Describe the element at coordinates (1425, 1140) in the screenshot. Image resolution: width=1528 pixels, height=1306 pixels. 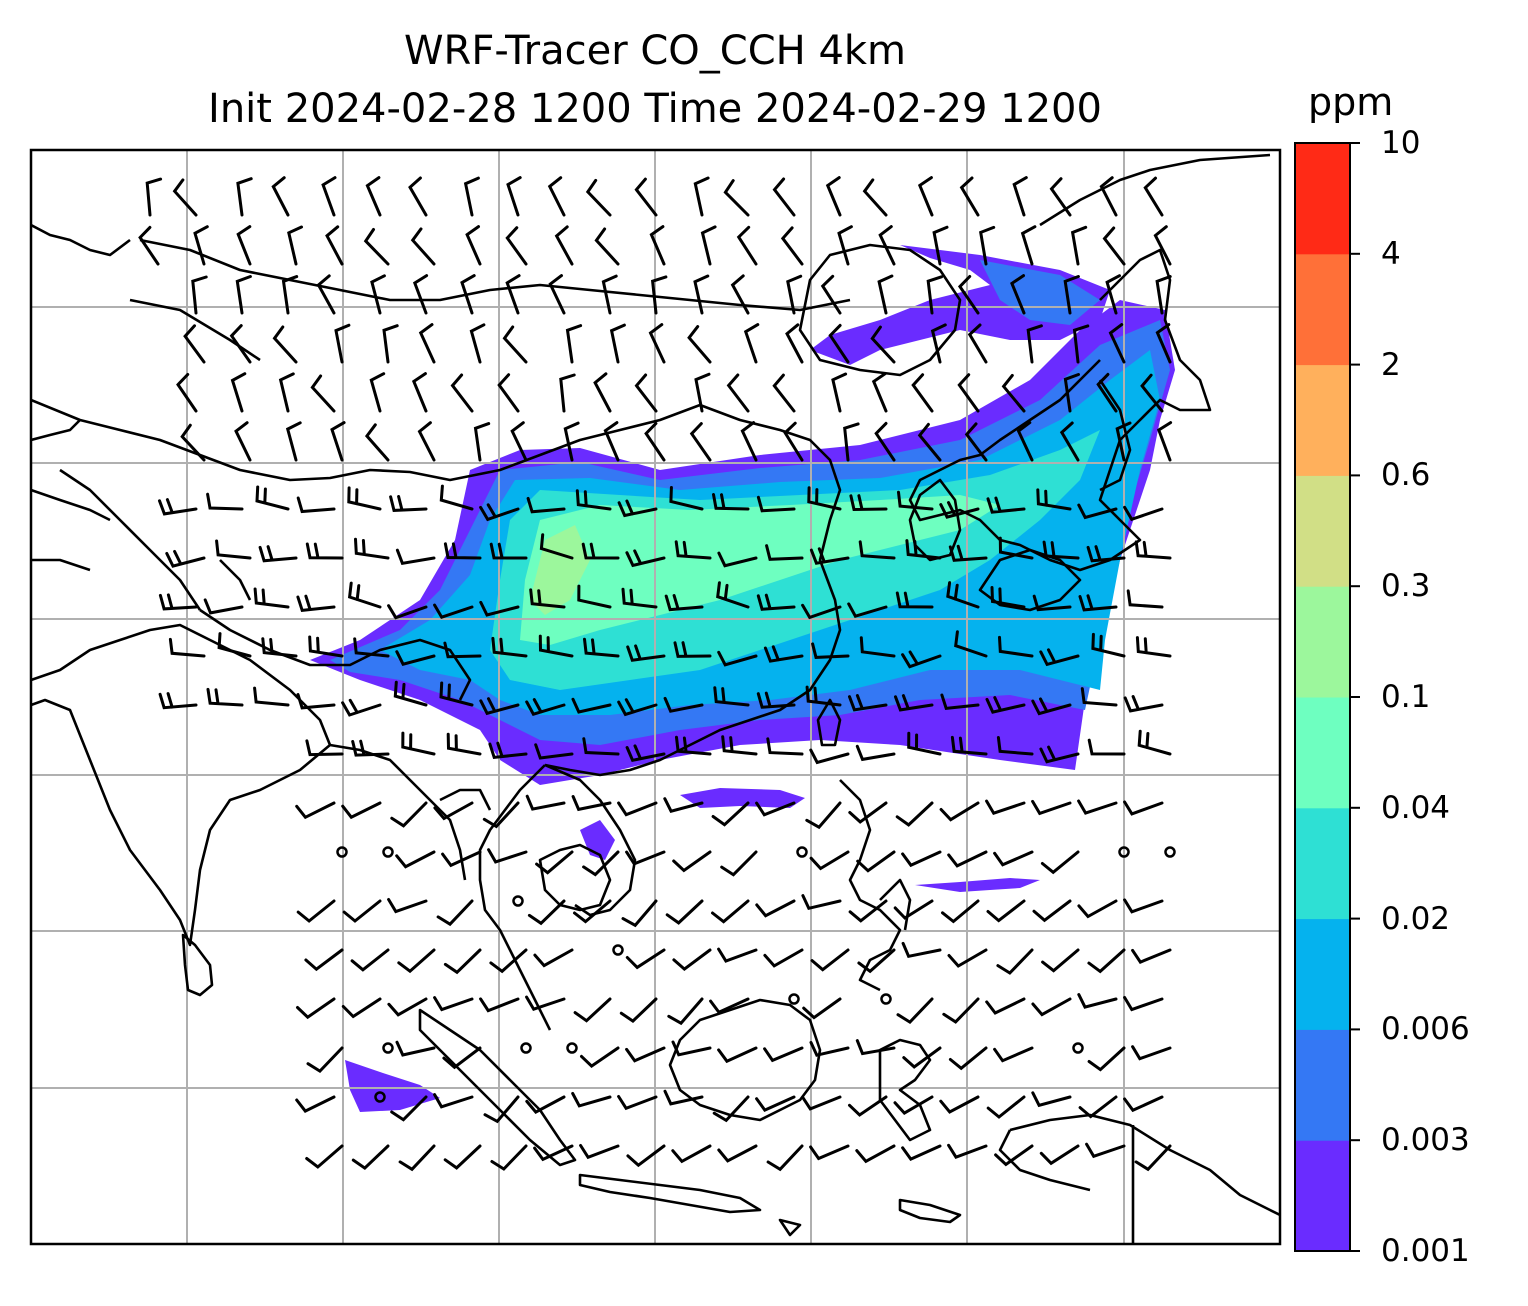
I see `colorbar-tick-label: 0.003` at that location.